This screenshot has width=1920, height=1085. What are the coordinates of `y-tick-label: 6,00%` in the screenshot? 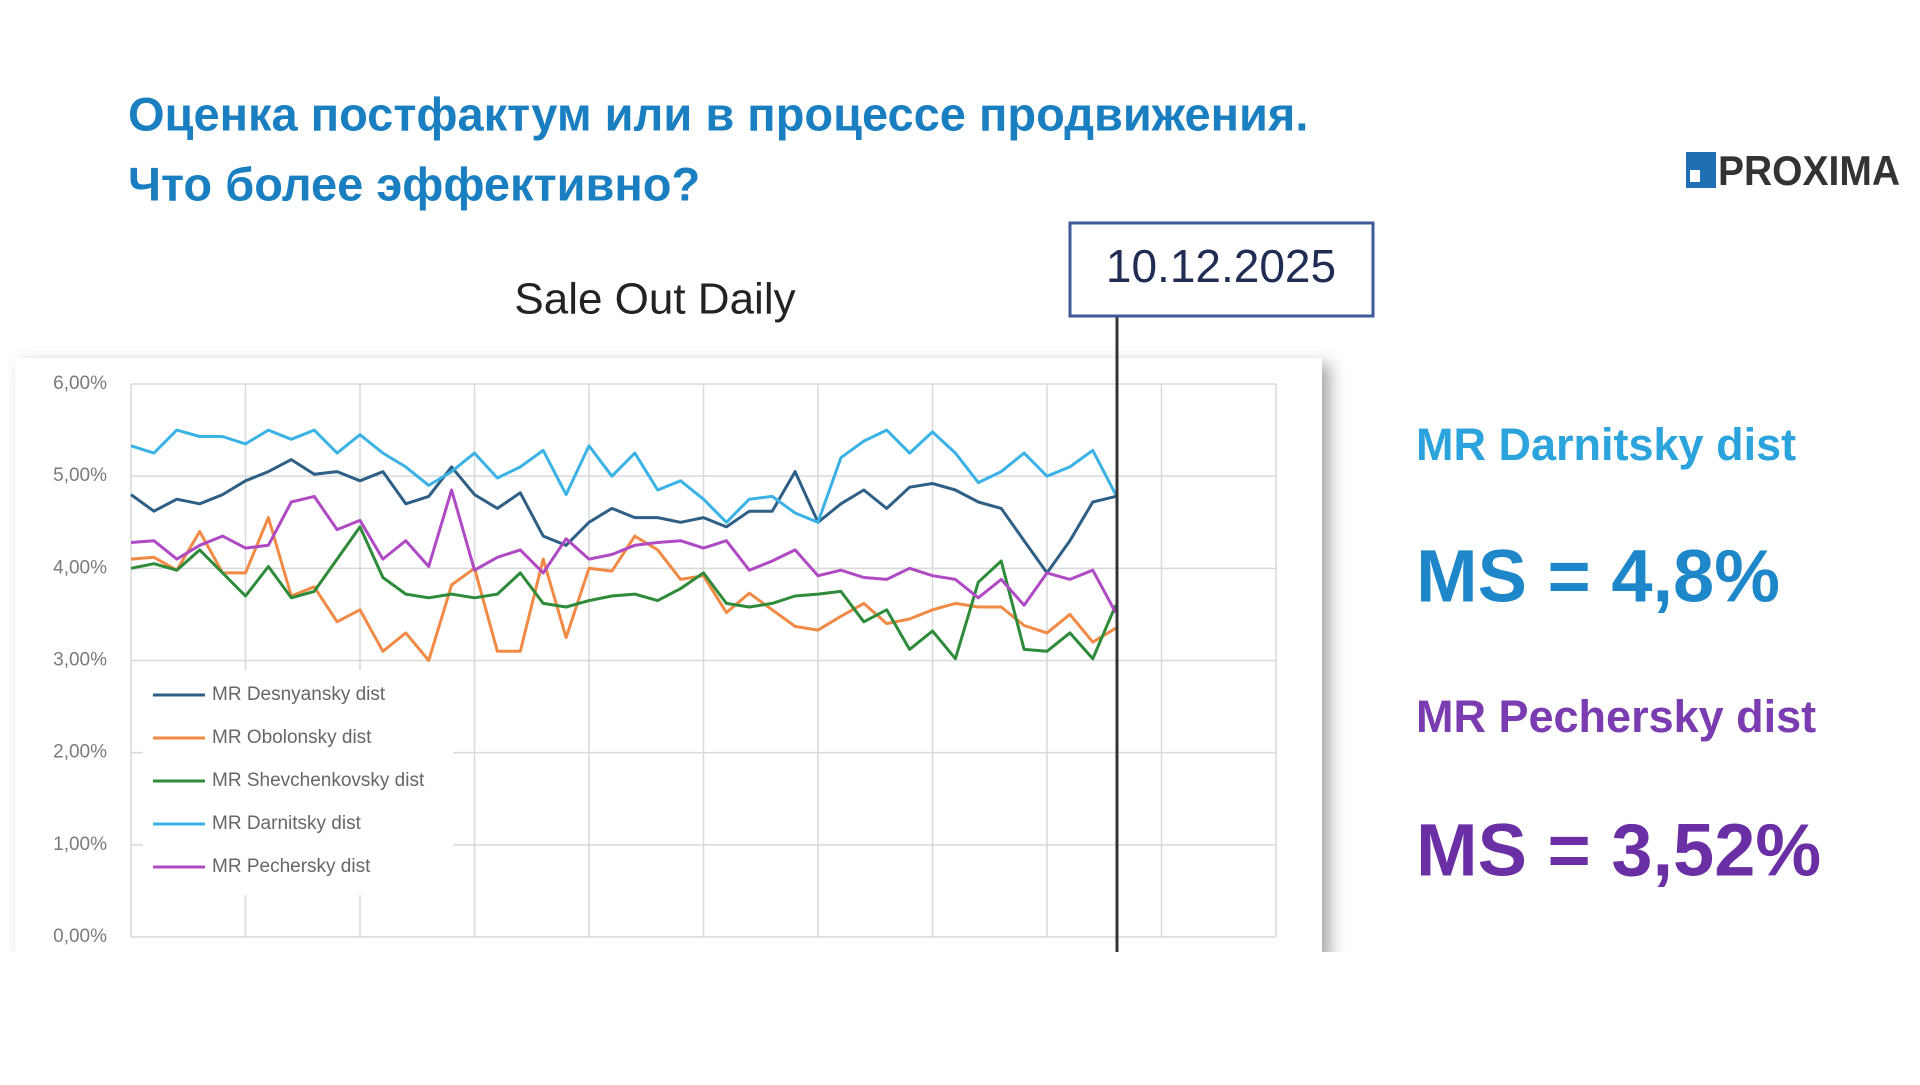 It's located at (80, 383).